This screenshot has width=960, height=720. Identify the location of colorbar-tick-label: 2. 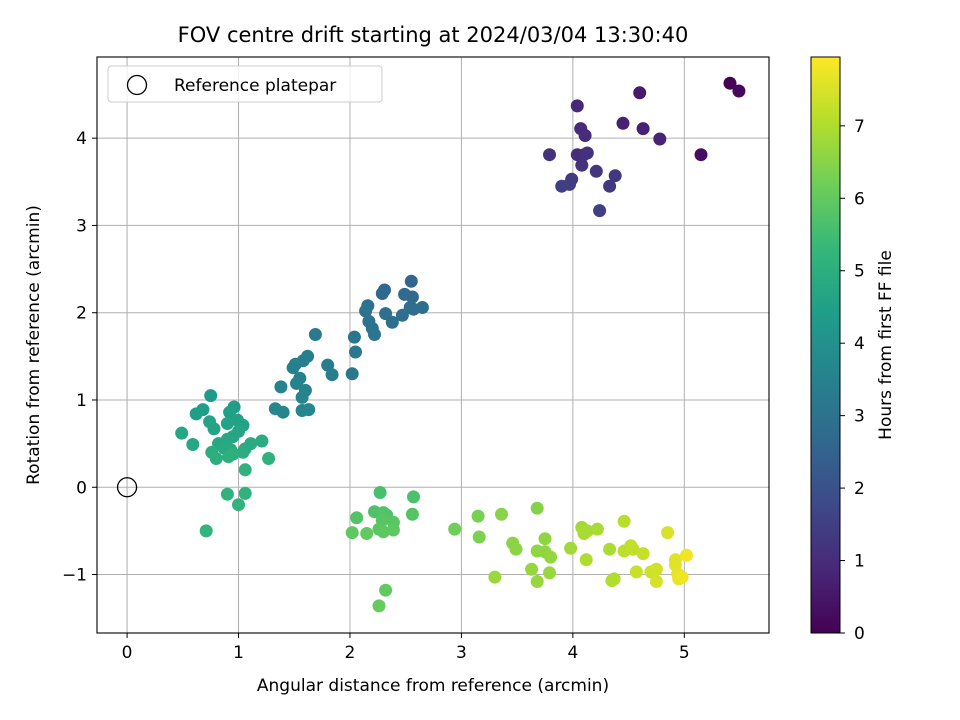
(859, 489).